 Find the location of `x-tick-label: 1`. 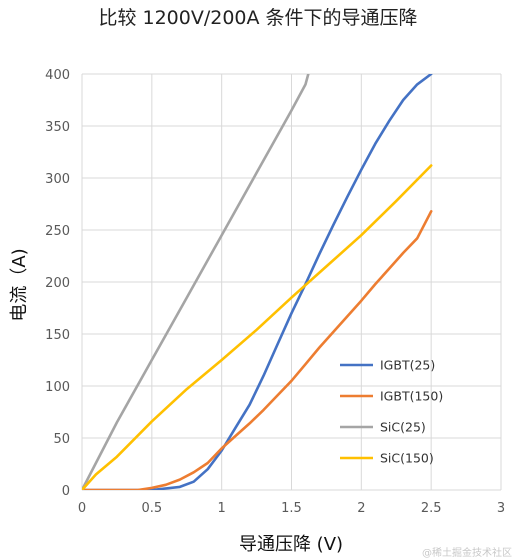

x-tick-label: 1 is located at coordinates (222, 508).